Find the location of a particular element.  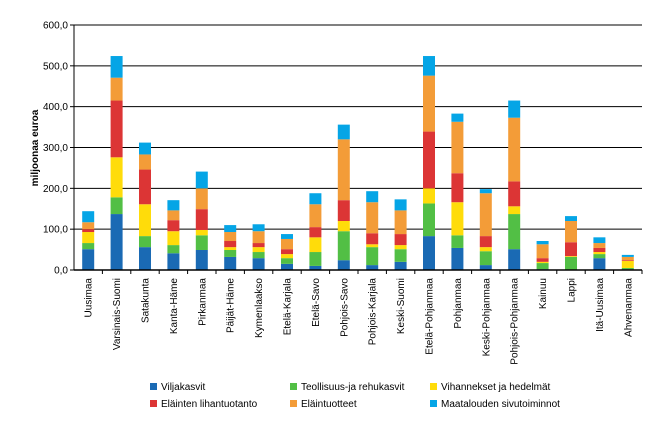

x-tick-label: Pohjanmaa is located at coordinates (458, 303).